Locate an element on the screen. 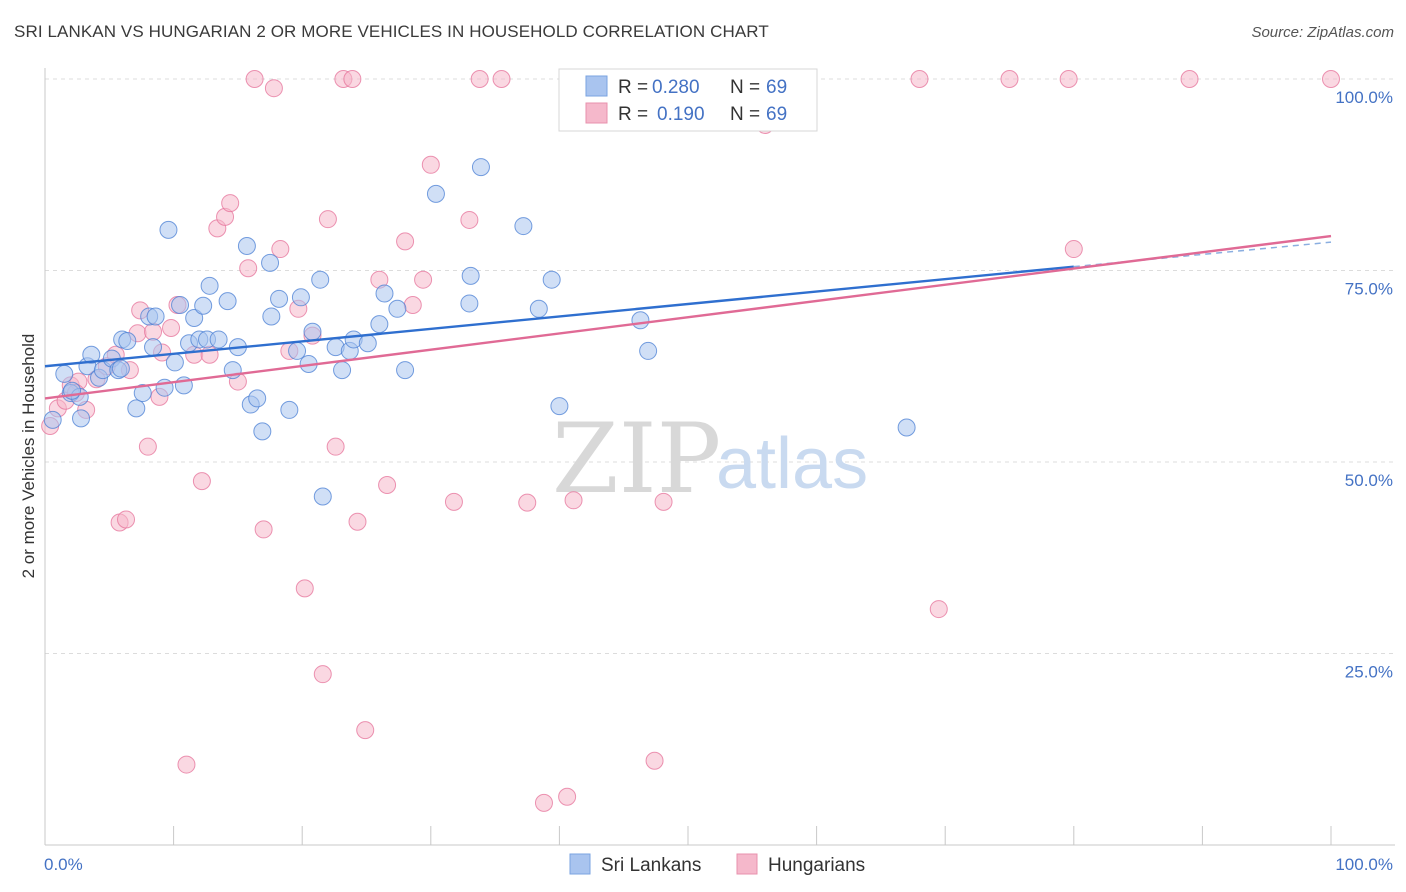 The image size is (1406, 892). legend-n-label-2: N = is located at coordinates (745, 114).